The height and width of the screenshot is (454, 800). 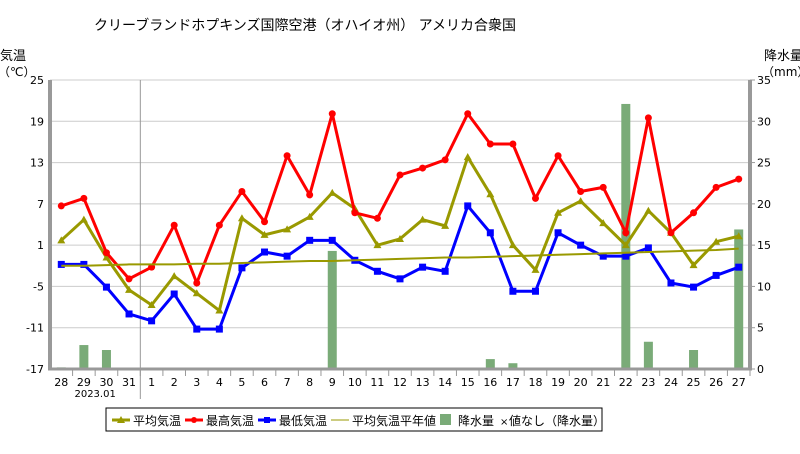 What do you see at coordinates (219, 382) in the screenshot?
I see `x-tick-label: 4` at bounding box center [219, 382].